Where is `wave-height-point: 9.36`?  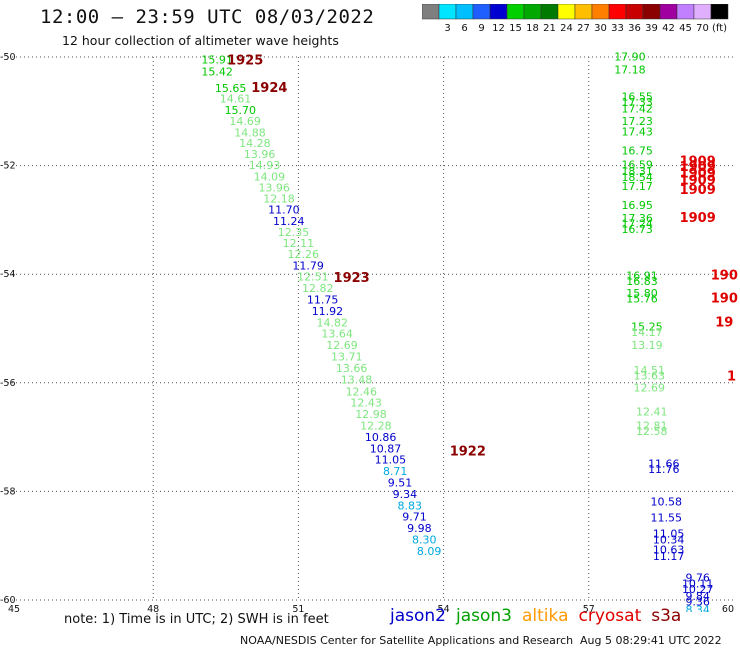
wave-height-point: 9.36 is located at coordinates (697, 601).